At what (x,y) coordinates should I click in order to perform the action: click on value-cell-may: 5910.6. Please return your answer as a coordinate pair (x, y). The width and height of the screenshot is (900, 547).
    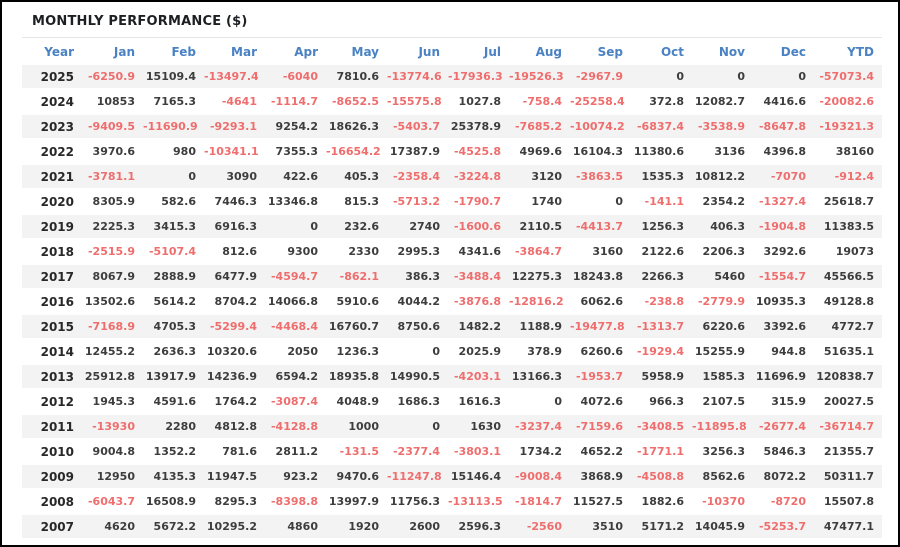
    Looking at the image, I should click on (356, 302).